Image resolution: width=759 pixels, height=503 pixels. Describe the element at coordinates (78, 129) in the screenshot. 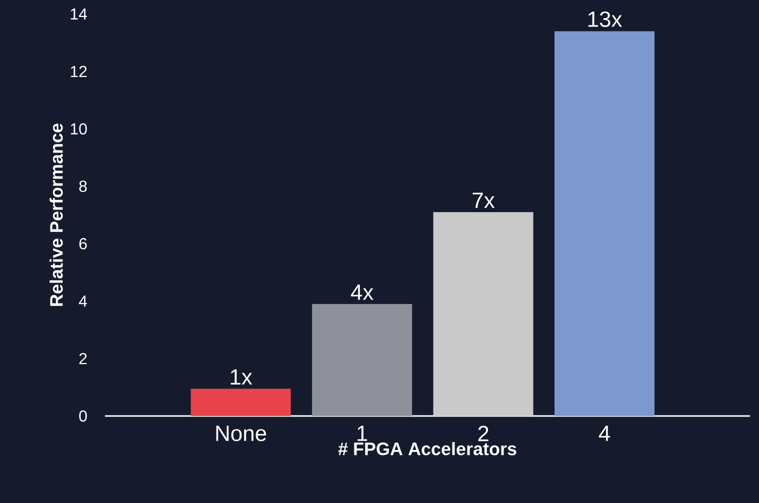

I see `y-tick-label: 10` at that location.